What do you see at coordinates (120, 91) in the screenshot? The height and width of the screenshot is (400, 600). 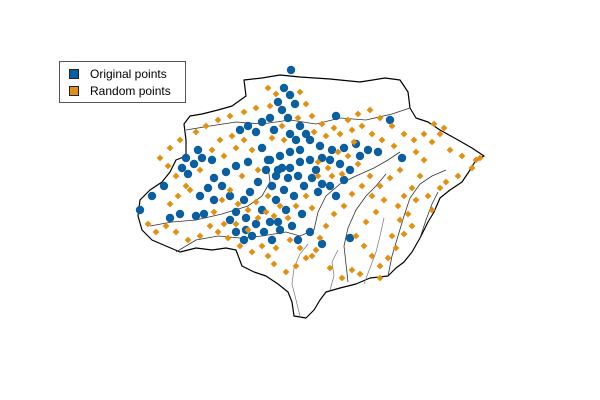 I see `legend-item-random: Random points` at bounding box center [120, 91].